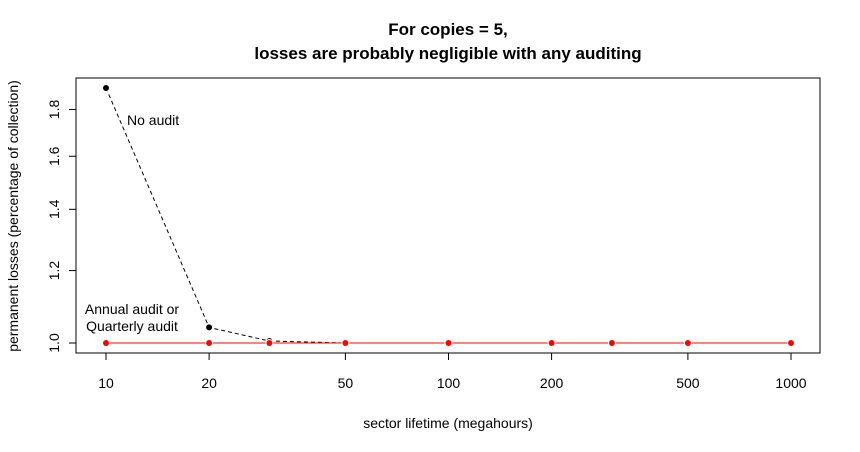 The width and height of the screenshot is (860, 452). I want to click on x-tick-label: 200, so click(552, 383).